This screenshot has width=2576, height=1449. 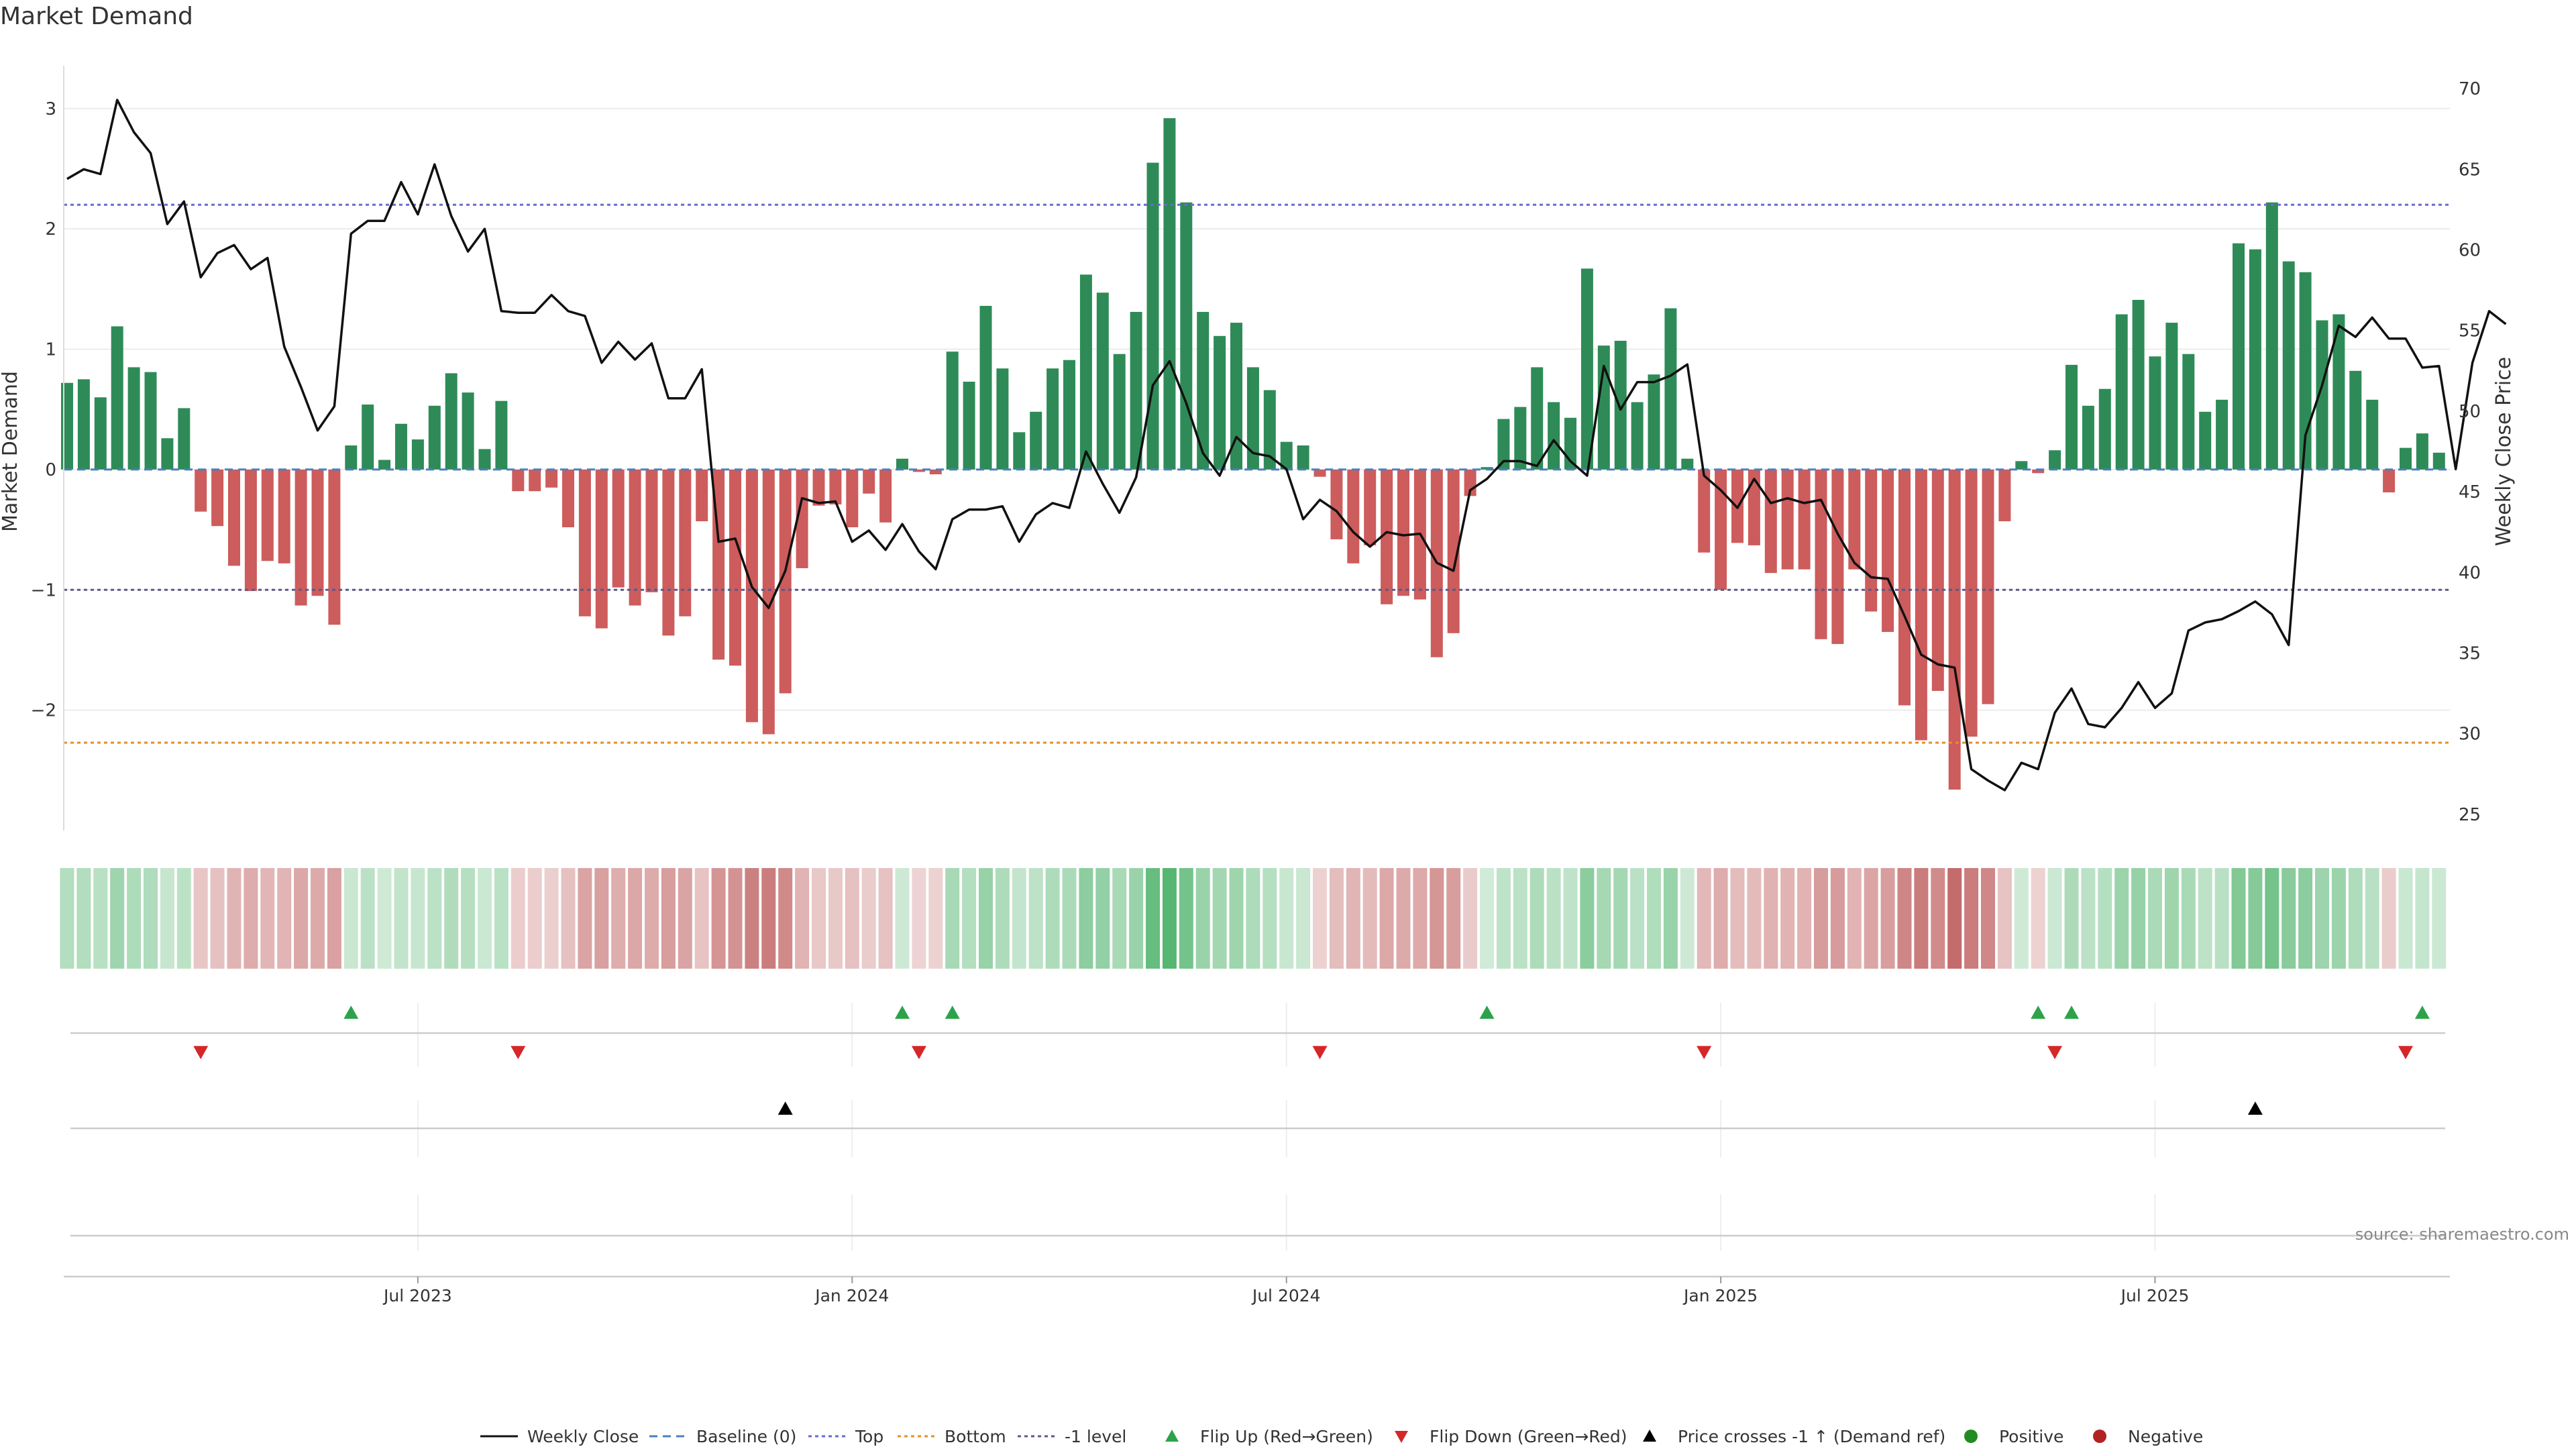 What do you see at coordinates (1172, 1436) in the screenshot?
I see `legend-flip-up-icon` at bounding box center [1172, 1436].